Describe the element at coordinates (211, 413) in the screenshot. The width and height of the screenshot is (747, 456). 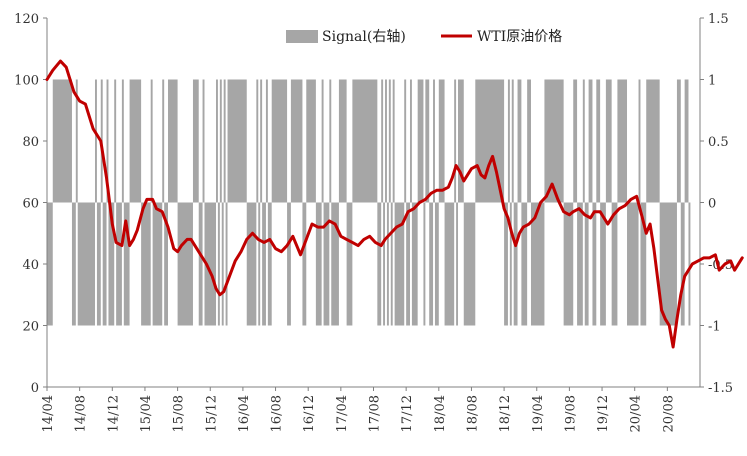
I see `x-tick-label: 15/12` at that location.